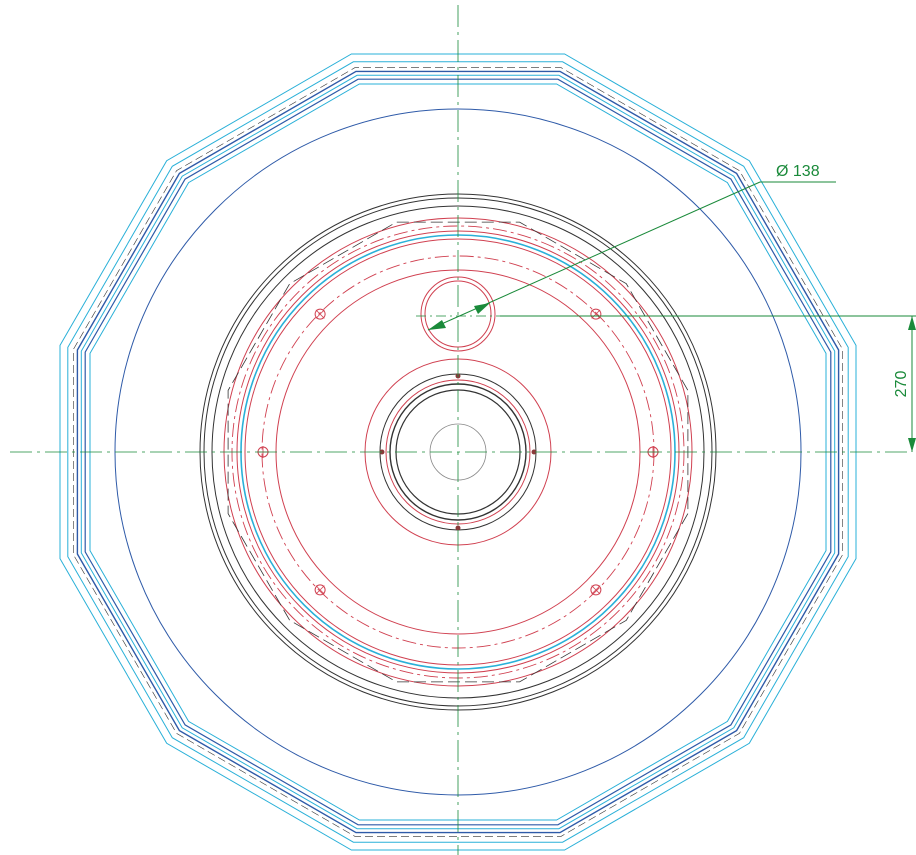 The image size is (916, 855). Describe the element at coordinates (437, 325) in the screenshot. I see `diameter-arrow-inner` at that location.